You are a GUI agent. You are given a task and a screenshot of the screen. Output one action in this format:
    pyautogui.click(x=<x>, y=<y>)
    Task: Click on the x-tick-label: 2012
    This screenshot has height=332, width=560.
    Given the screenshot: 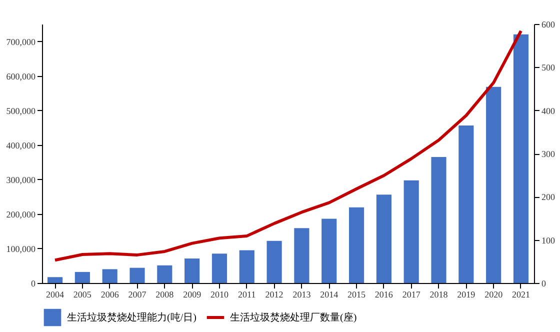 What is the action you would take?
    pyautogui.click(x=274, y=295)
    